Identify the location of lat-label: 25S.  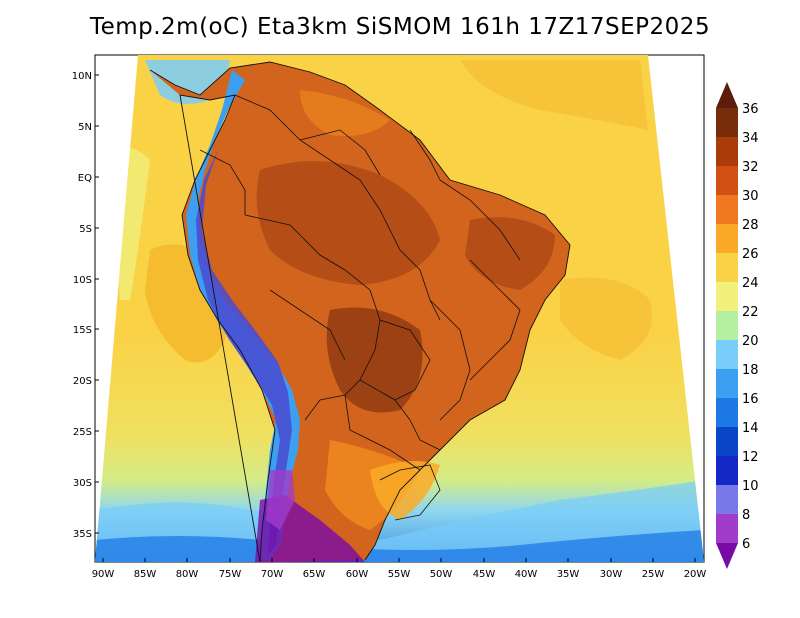
(82, 432).